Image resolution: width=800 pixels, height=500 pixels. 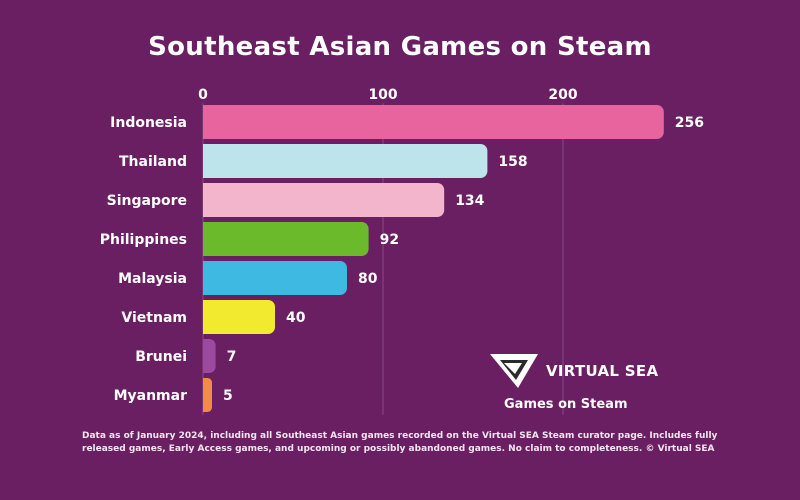 I want to click on virtual-sea-logo-icon, so click(x=514, y=371).